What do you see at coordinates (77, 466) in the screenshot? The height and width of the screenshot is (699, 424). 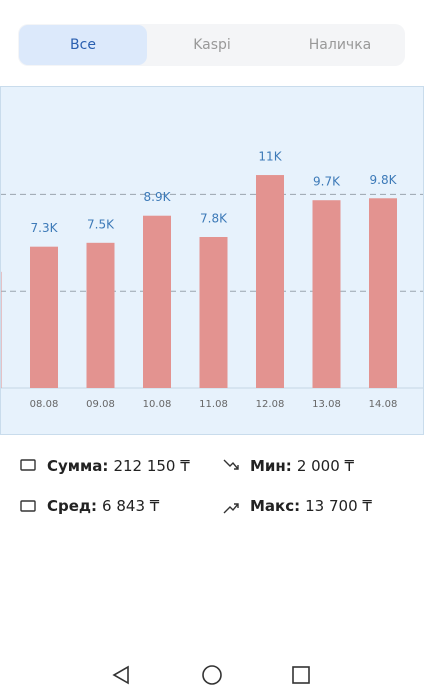 I see `stat-label: Сумма:` at bounding box center [77, 466].